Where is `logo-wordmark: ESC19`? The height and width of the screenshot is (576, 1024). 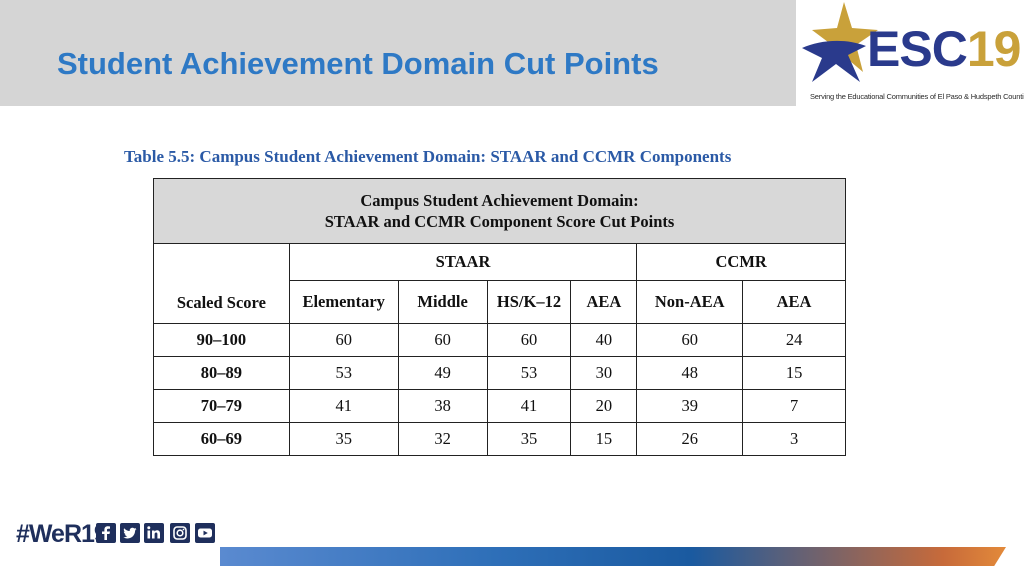
logo-wordmark: ESC19 is located at coordinates (944, 49).